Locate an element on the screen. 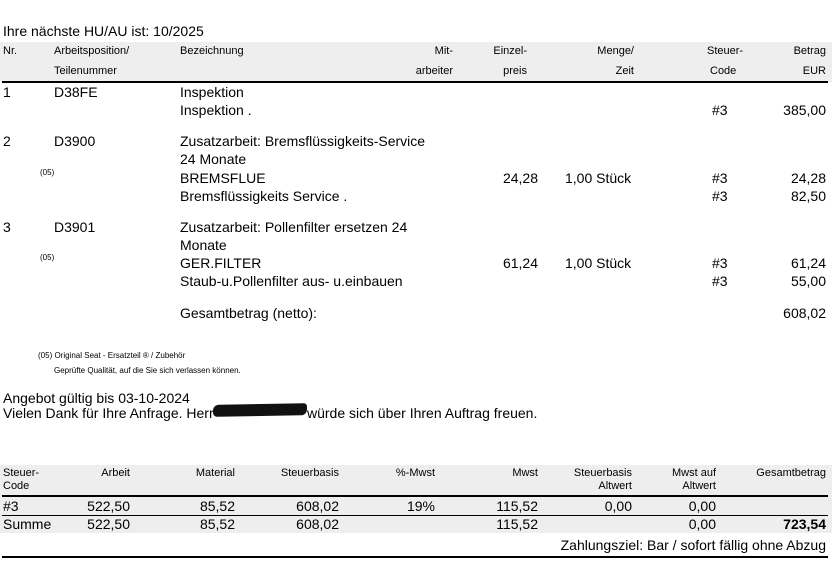 This screenshot has width=832, height=563. sum-label: Summe is located at coordinates (27, 524).